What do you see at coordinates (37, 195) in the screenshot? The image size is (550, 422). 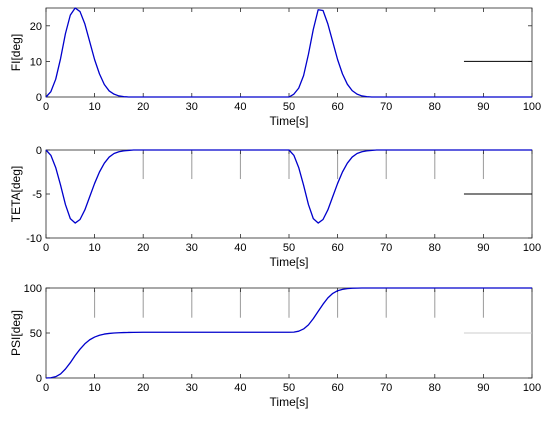 I see `y-tick-label: -5` at bounding box center [37, 195].